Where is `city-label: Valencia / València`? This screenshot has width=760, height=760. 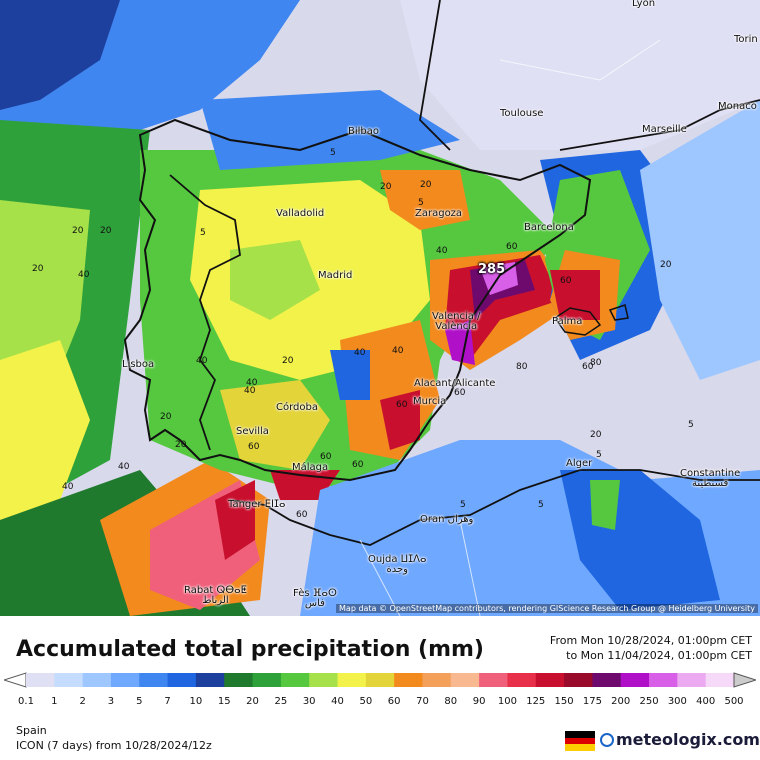 city-label: Valencia / València is located at coordinates (456, 321).